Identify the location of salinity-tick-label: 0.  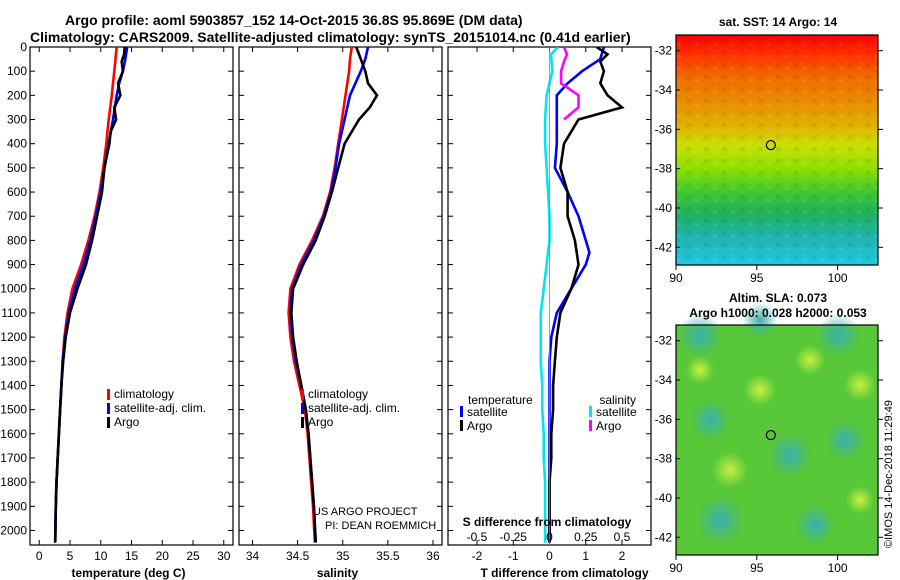
(549, 537).